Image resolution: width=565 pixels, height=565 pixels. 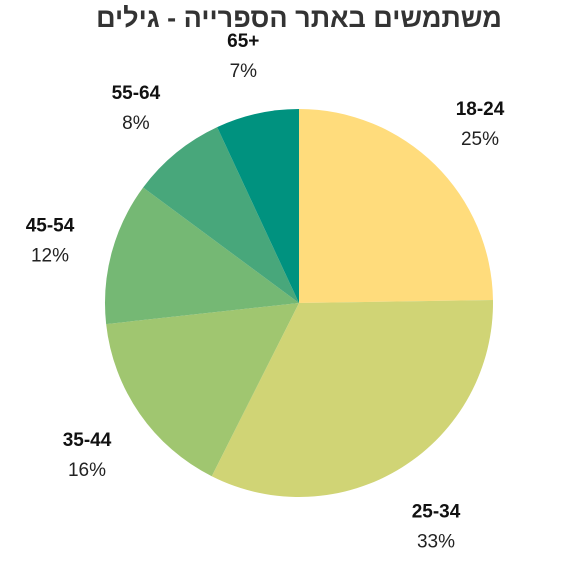 What do you see at coordinates (299, 18) in the screenshot?
I see `chart-title: משתמשים באתר הספרייה - גילים` at bounding box center [299, 18].